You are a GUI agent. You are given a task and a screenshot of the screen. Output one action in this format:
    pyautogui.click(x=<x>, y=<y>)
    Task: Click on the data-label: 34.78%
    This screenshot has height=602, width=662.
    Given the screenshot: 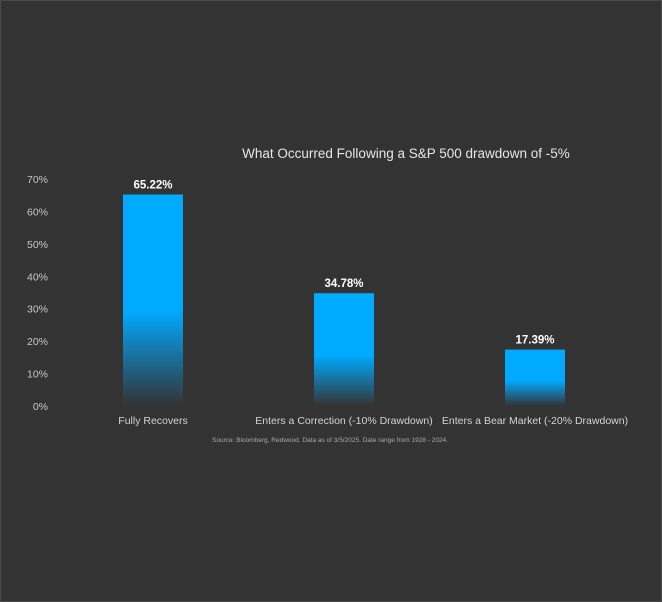 What is the action you would take?
    pyautogui.click(x=343, y=284)
    